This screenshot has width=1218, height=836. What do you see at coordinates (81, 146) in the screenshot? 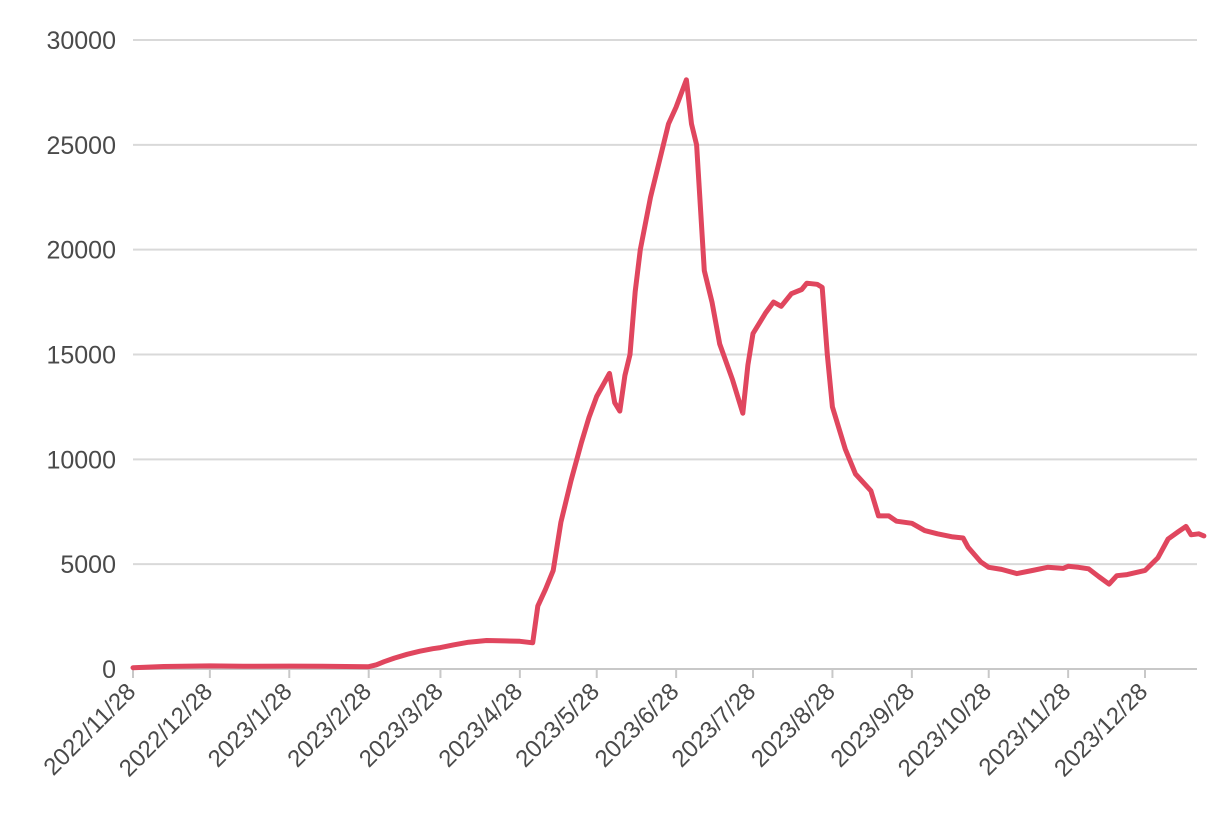
I see `y-tick-label-25000: 25000` at bounding box center [81, 146].